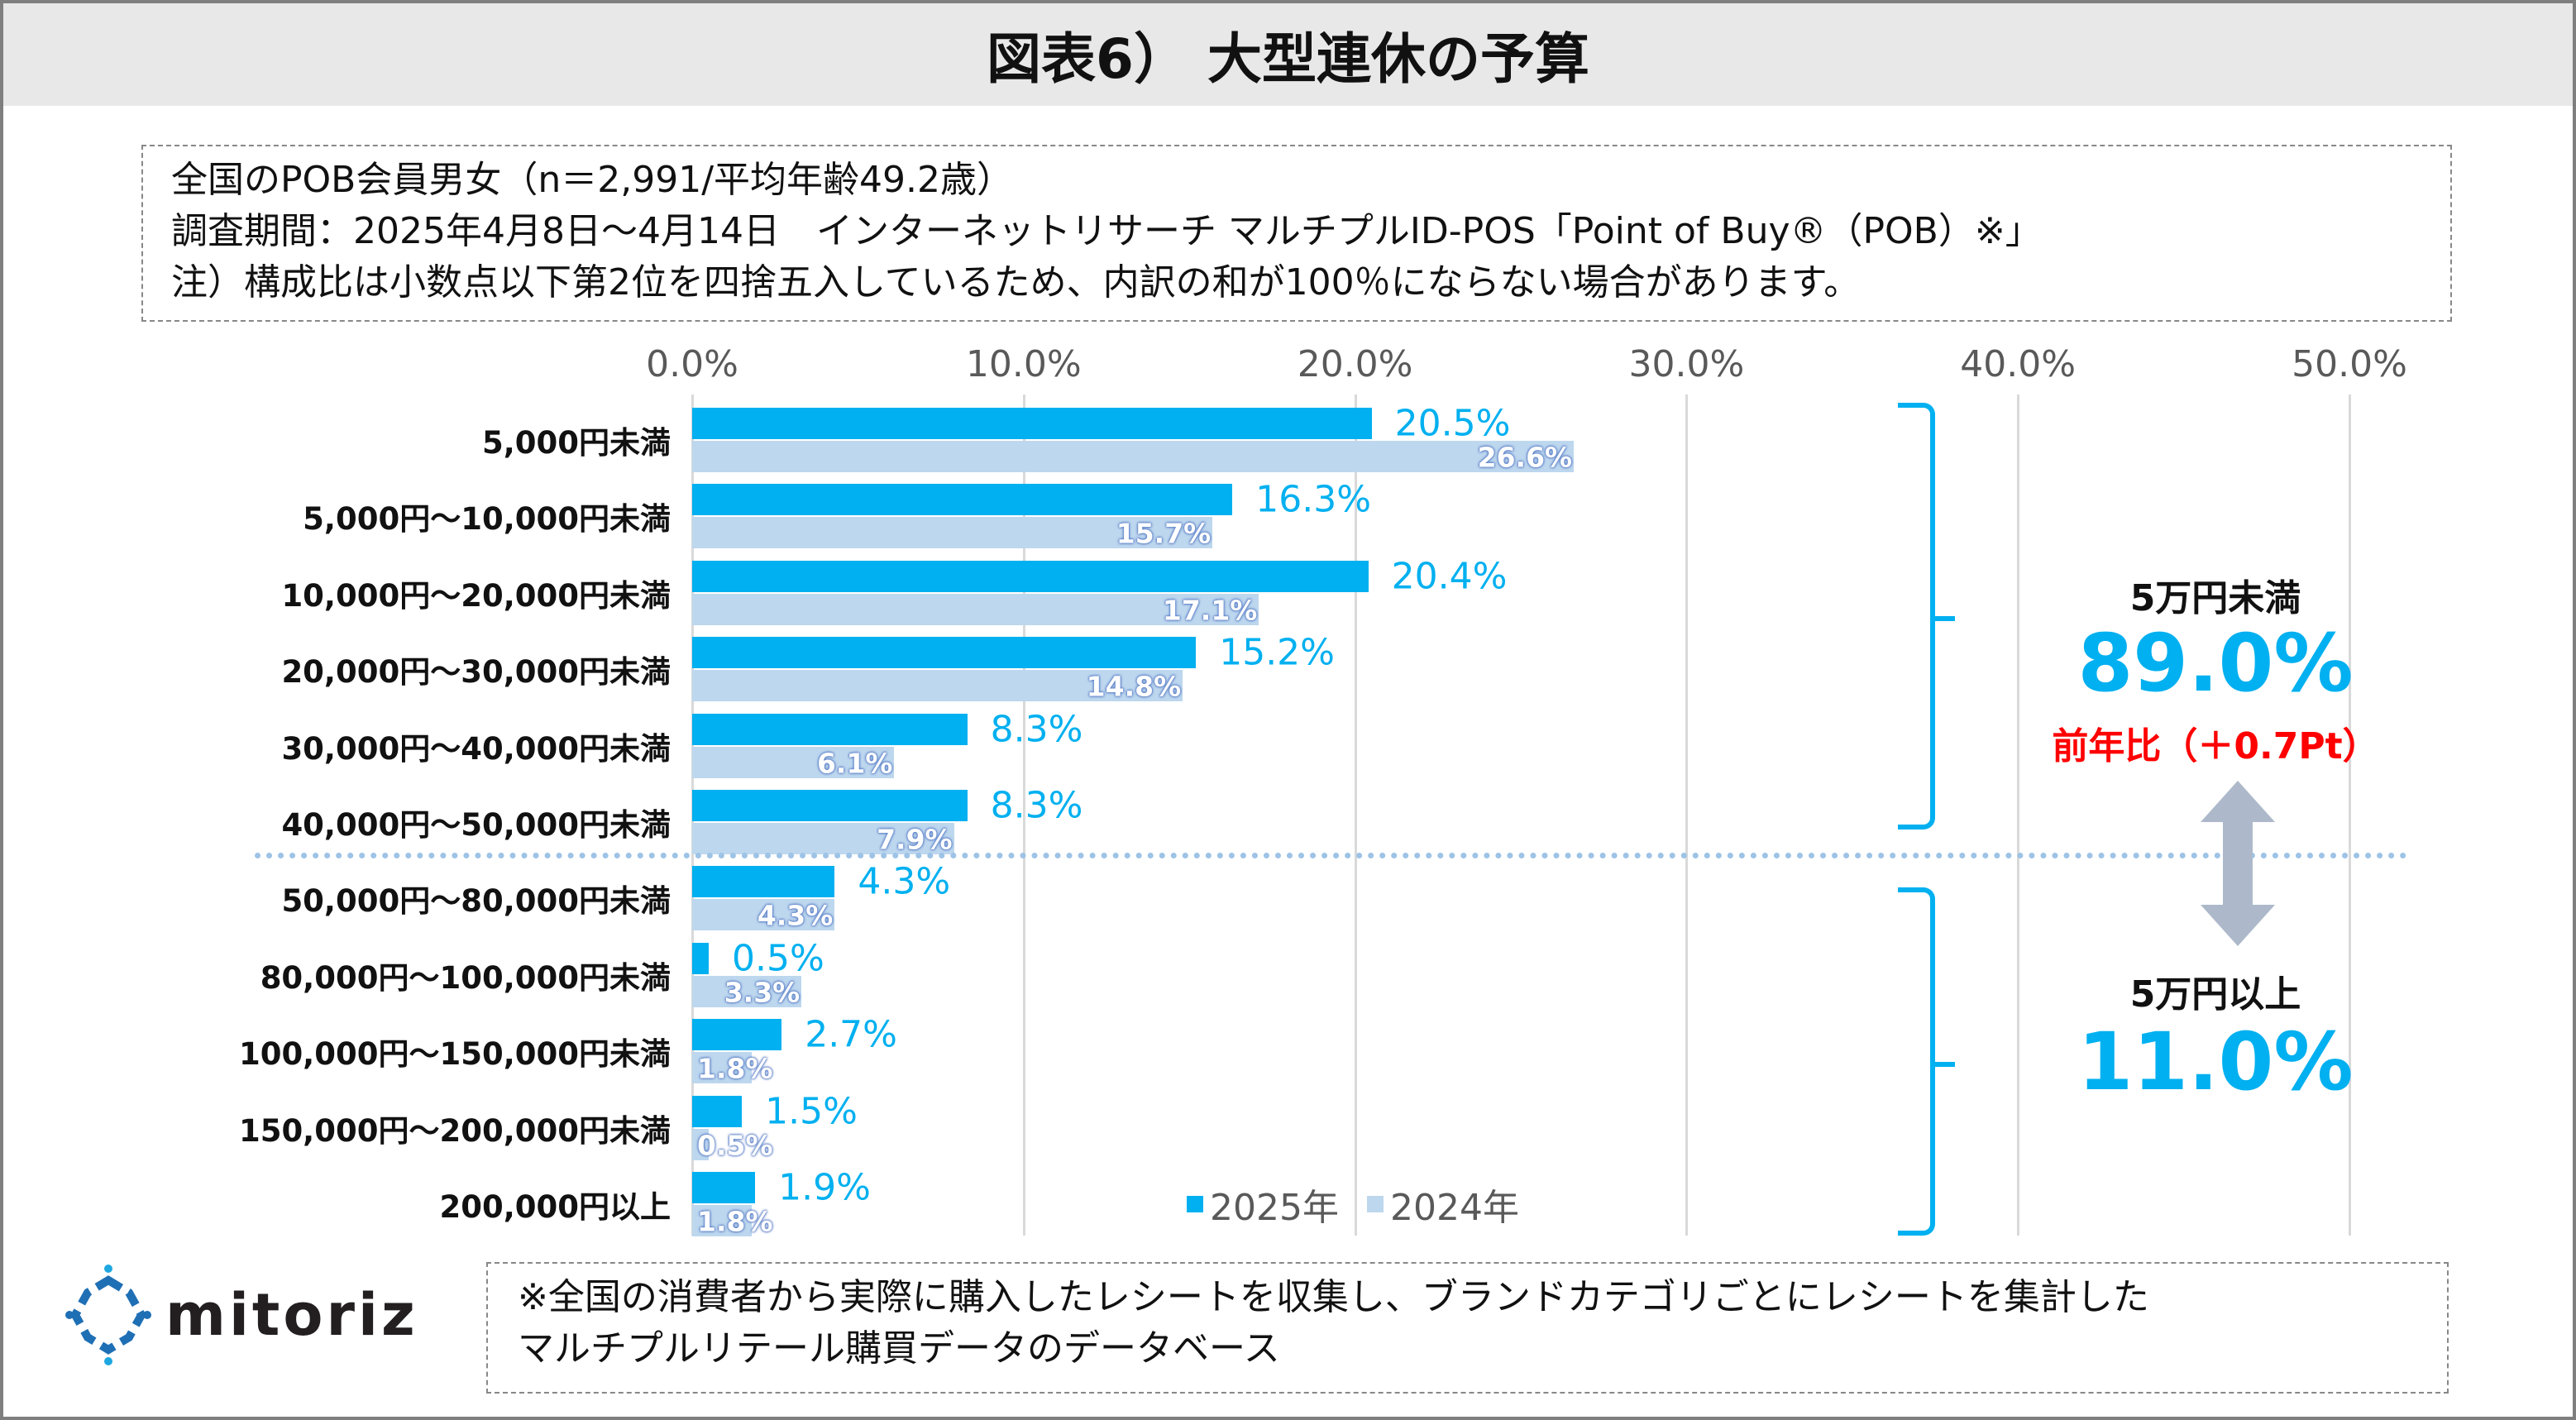 This screenshot has width=2576, height=1420. What do you see at coordinates (2215, 746) in the screenshot?
I see `yoy-change: 前年比（＋0.7Pt）` at bounding box center [2215, 746].